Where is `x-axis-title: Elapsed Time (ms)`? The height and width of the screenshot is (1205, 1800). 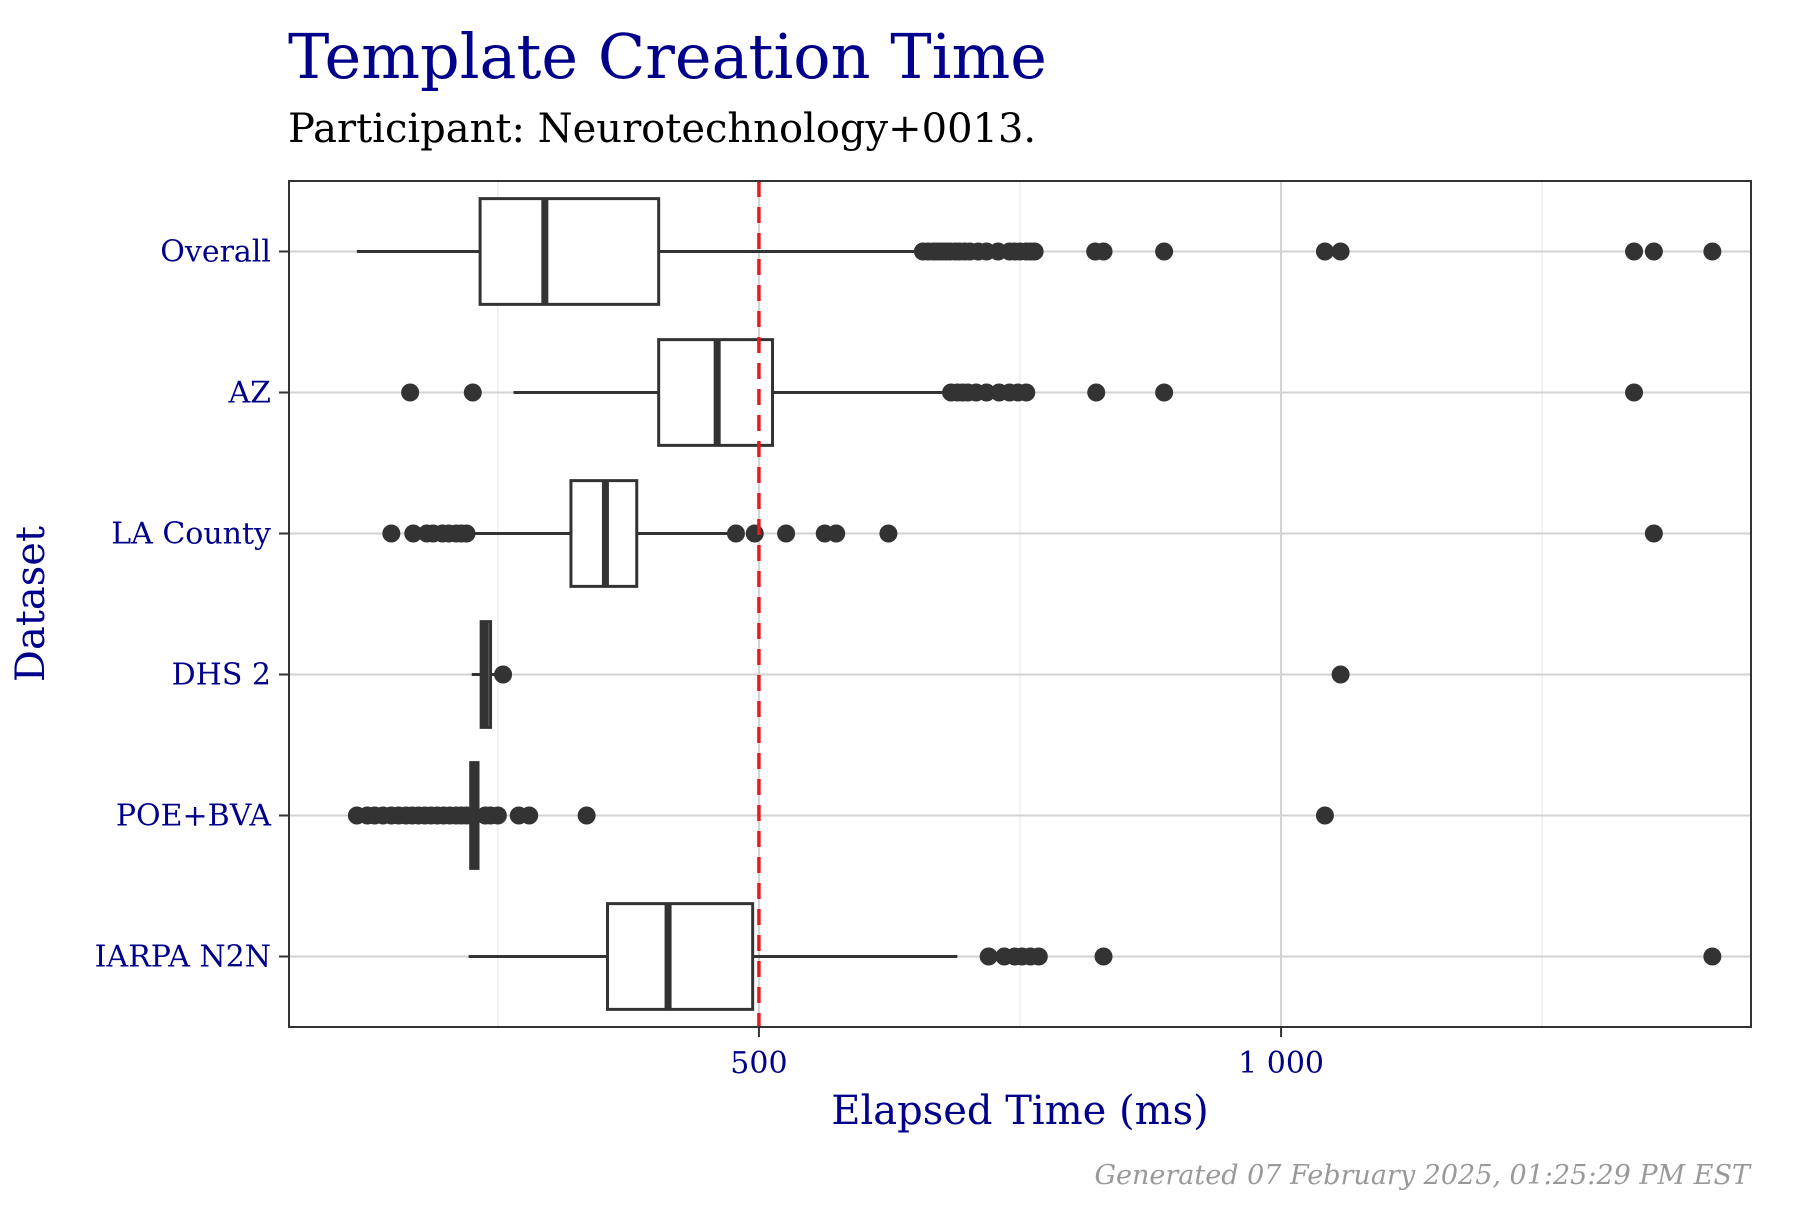 x-axis-title: Elapsed Time (ms) is located at coordinates (1019, 1111).